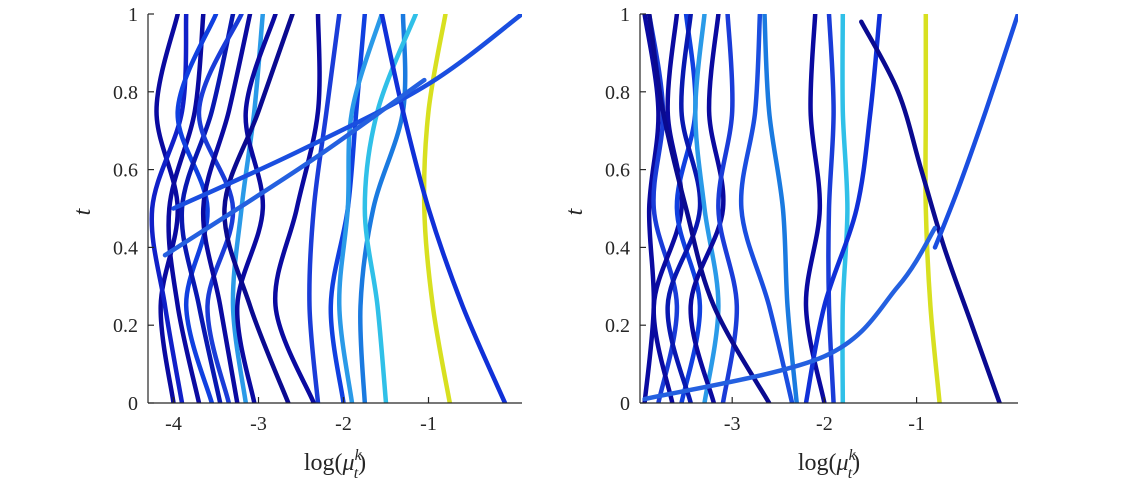  What do you see at coordinates (625, 15) in the screenshot?
I see `right-y-tick-label: 1` at bounding box center [625, 15].